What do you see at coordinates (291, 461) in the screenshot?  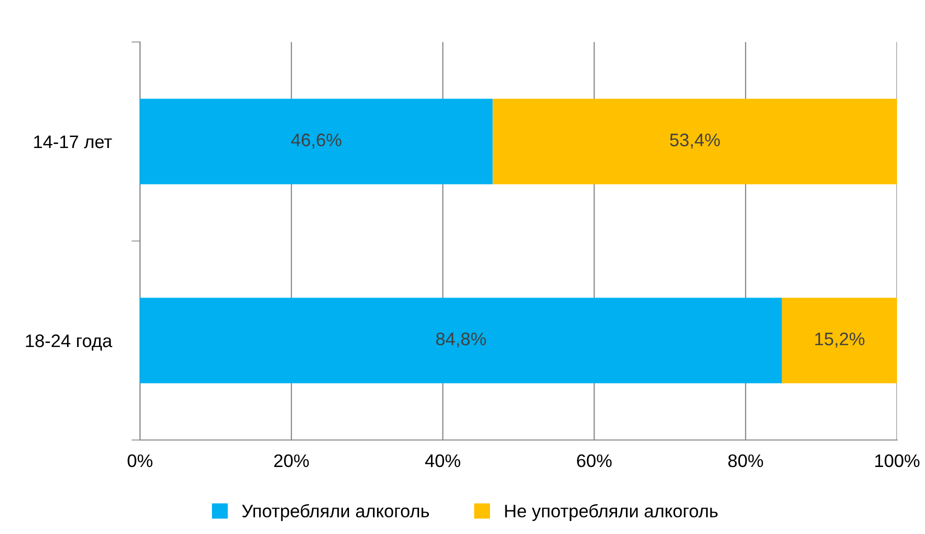 I see `x-tick-label: 20%` at bounding box center [291, 461].